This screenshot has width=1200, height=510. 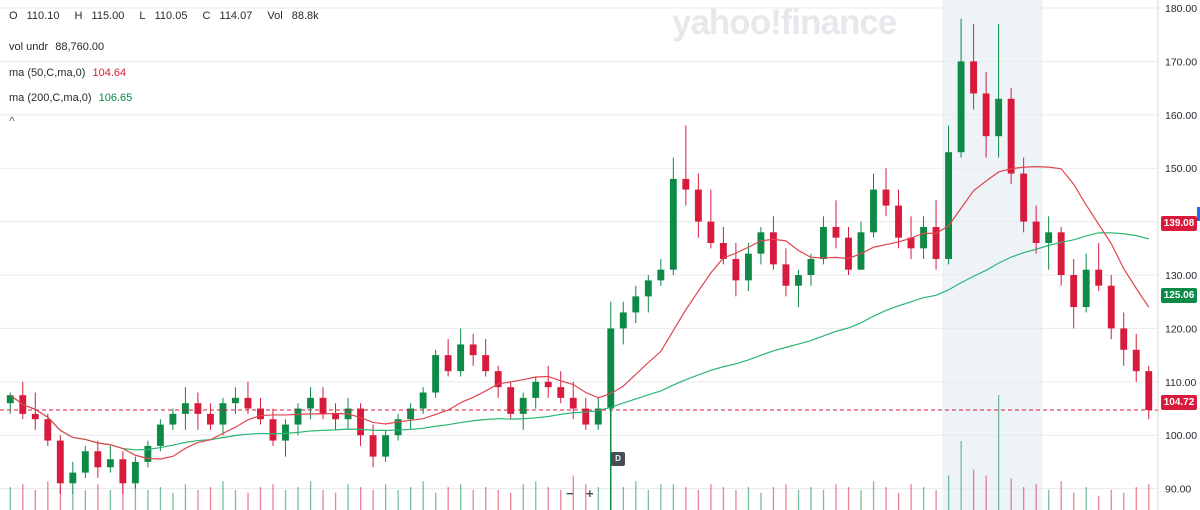 What do you see at coordinates (1179, 402) in the screenshot?
I see `last-price-tag: 104.72` at bounding box center [1179, 402].